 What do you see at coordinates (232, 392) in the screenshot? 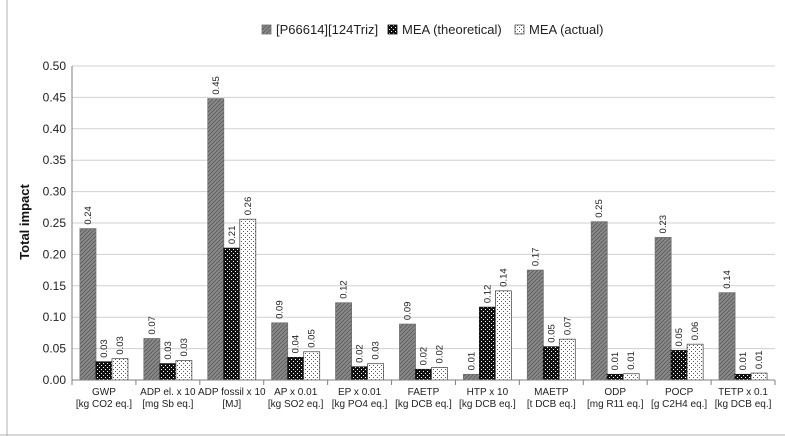
I see `x-tick-label: ADP fossil x 10` at bounding box center [232, 392].